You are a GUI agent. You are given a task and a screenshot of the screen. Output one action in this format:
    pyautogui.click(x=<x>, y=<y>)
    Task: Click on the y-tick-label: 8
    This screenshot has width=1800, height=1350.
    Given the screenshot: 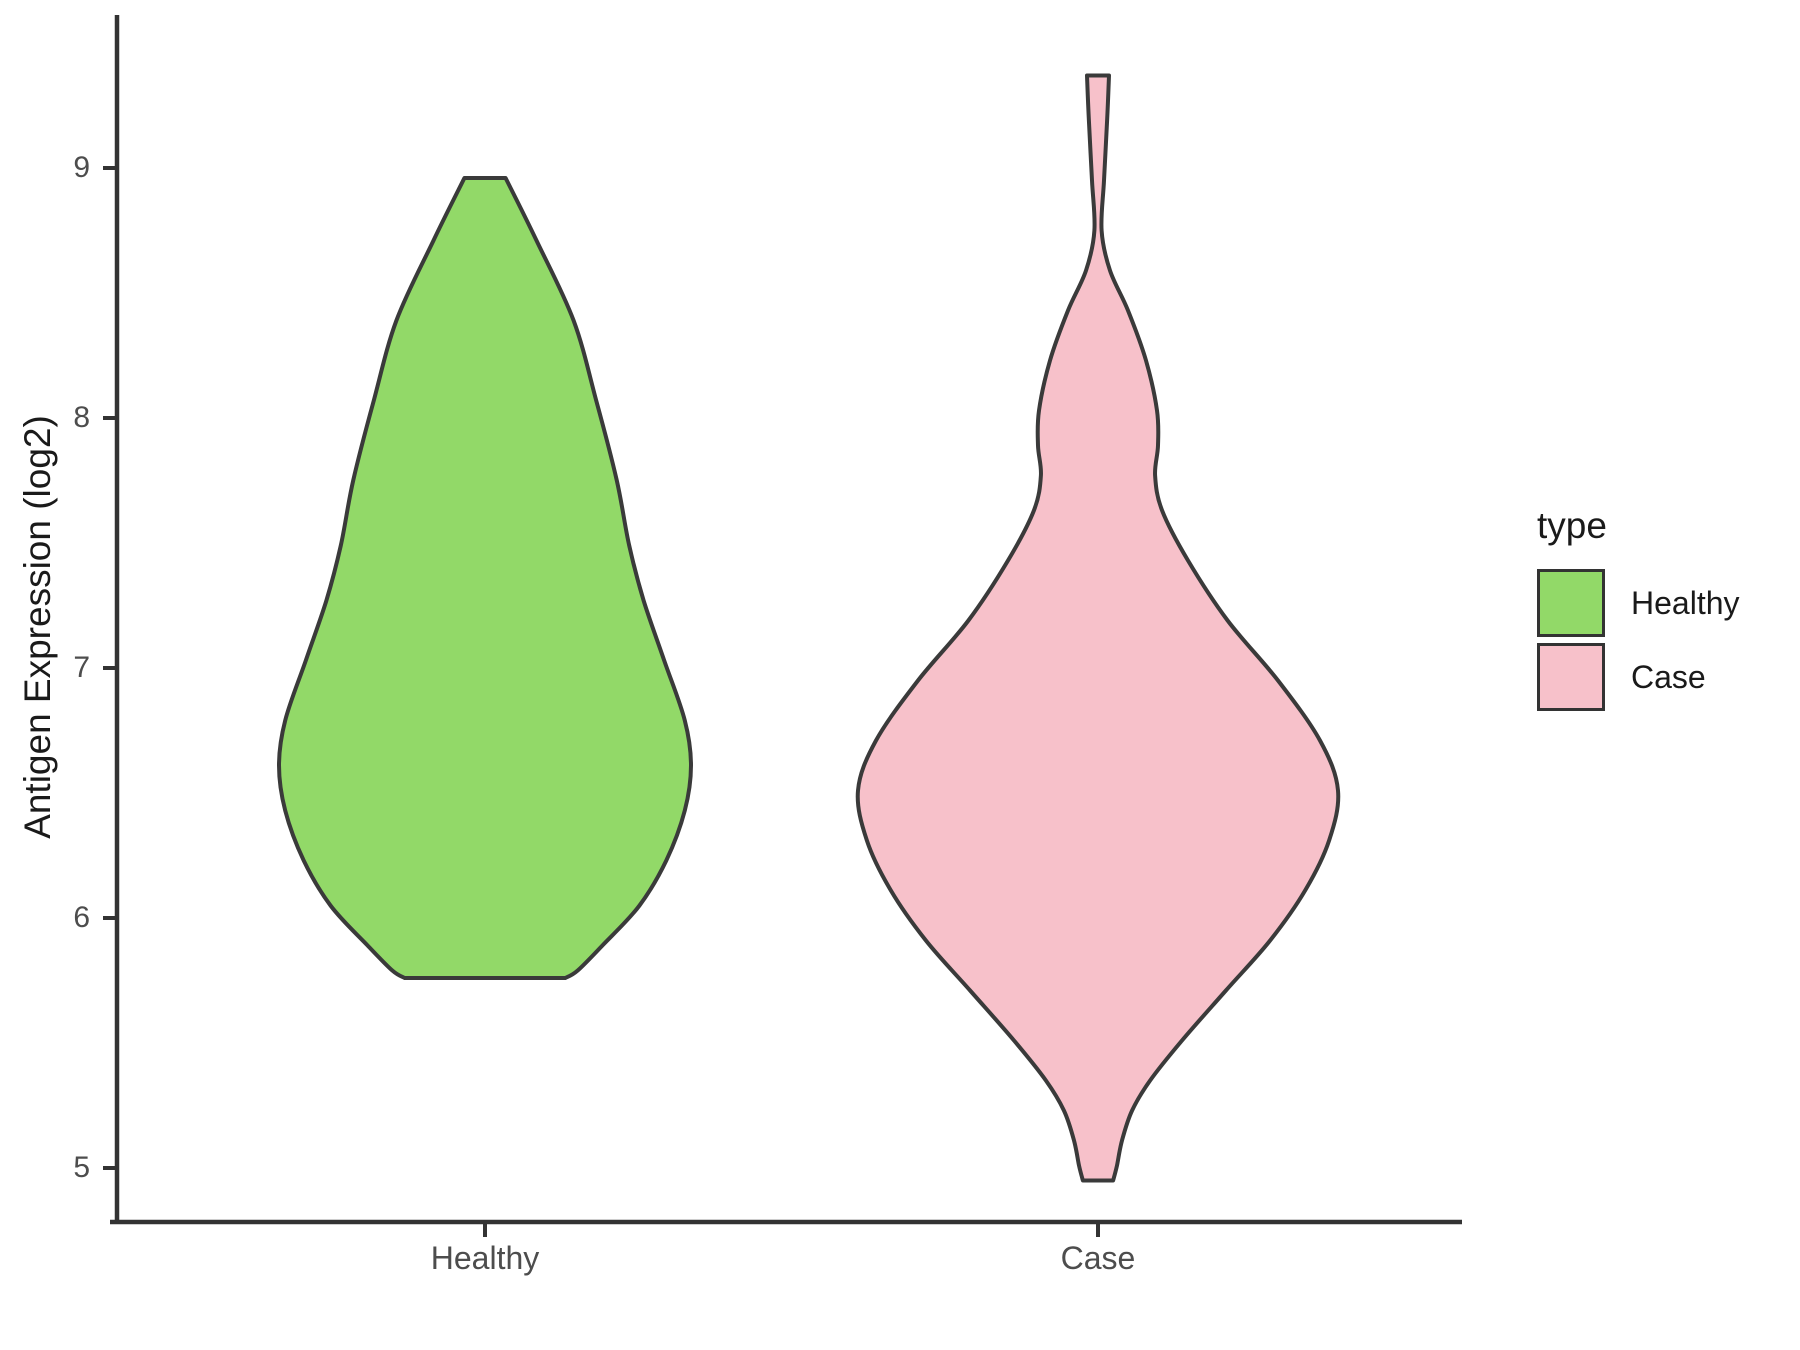 What is the action you would take?
    pyautogui.click(x=81, y=417)
    